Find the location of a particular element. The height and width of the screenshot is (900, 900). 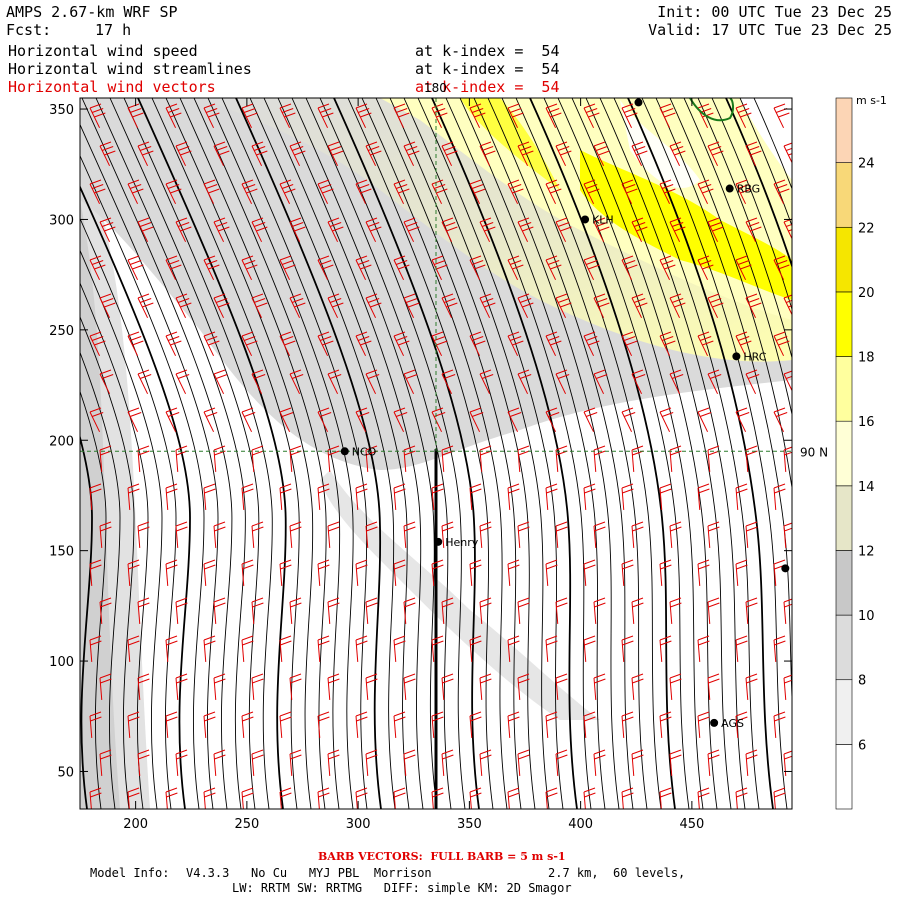

station-rbg: RBG is located at coordinates (742, 189).